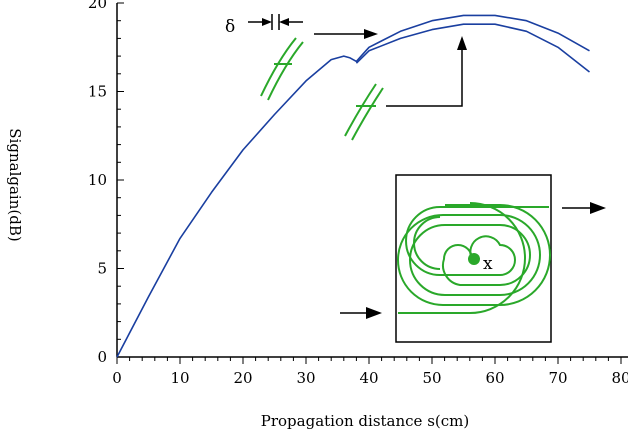 The height and width of the screenshot is (430, 628). What do you see at coordinates (102, 269) in the screenshot?
I see `y-tick-label: 5` at bounding box center [102, 269].